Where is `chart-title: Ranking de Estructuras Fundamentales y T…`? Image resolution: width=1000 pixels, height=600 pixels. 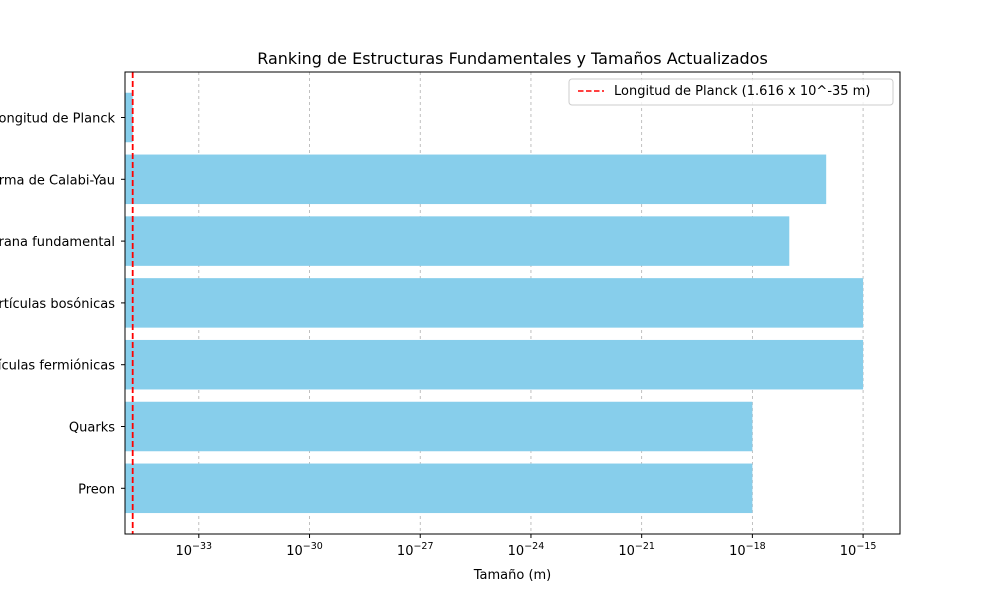
chart-title: Ranking de Estructuras Fundamentales y T… is located at coordinates (512, 58).